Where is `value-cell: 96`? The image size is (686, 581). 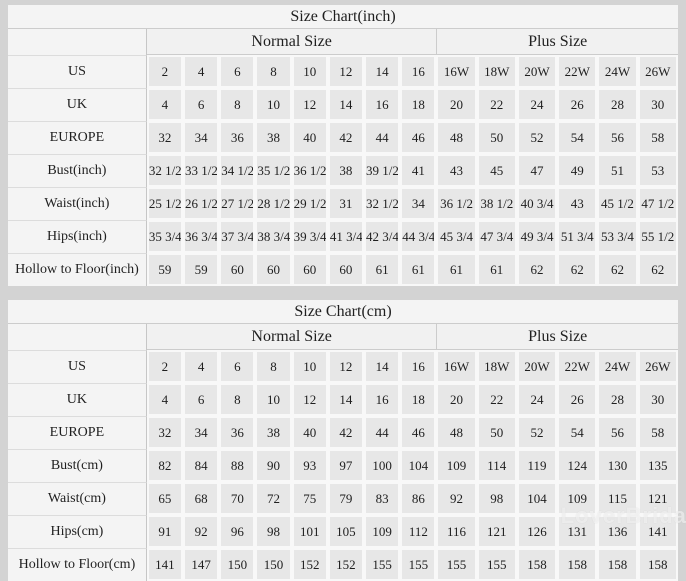 value-cell: 96 is located at coordinates (237, 531).